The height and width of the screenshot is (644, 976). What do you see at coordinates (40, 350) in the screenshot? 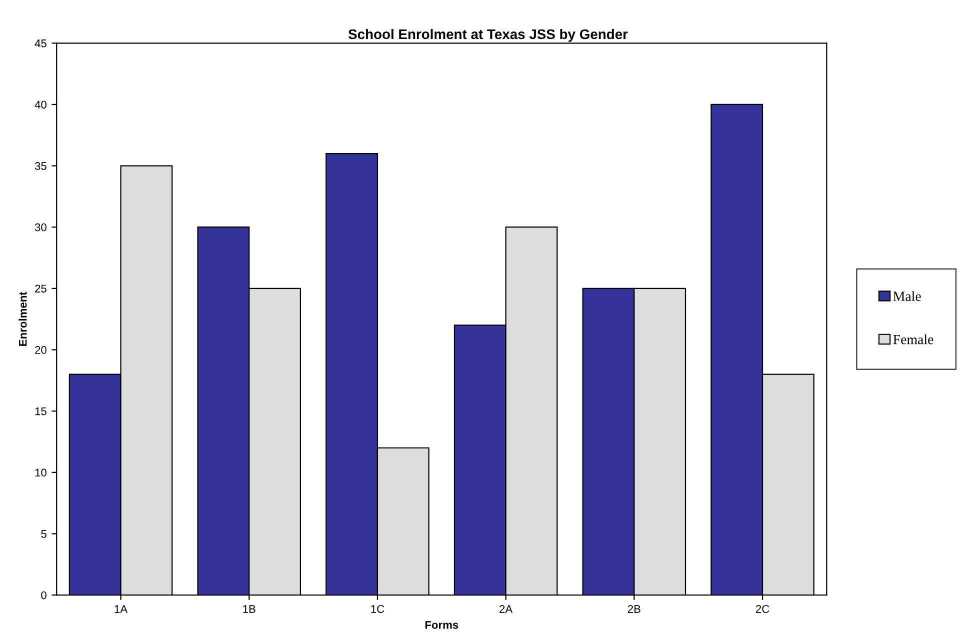
I see `y-tick-label: 20` at bounding box center [40, 350].